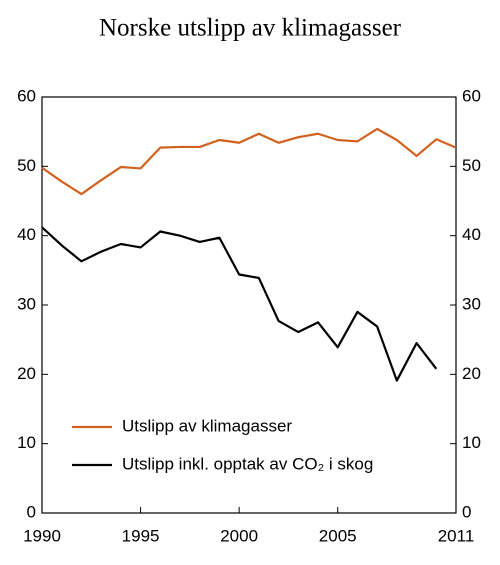  What do you see at coordinates (31, 511) in the screenshot?
I see `y-tick-label: 0` at bounding box center [31, 511].